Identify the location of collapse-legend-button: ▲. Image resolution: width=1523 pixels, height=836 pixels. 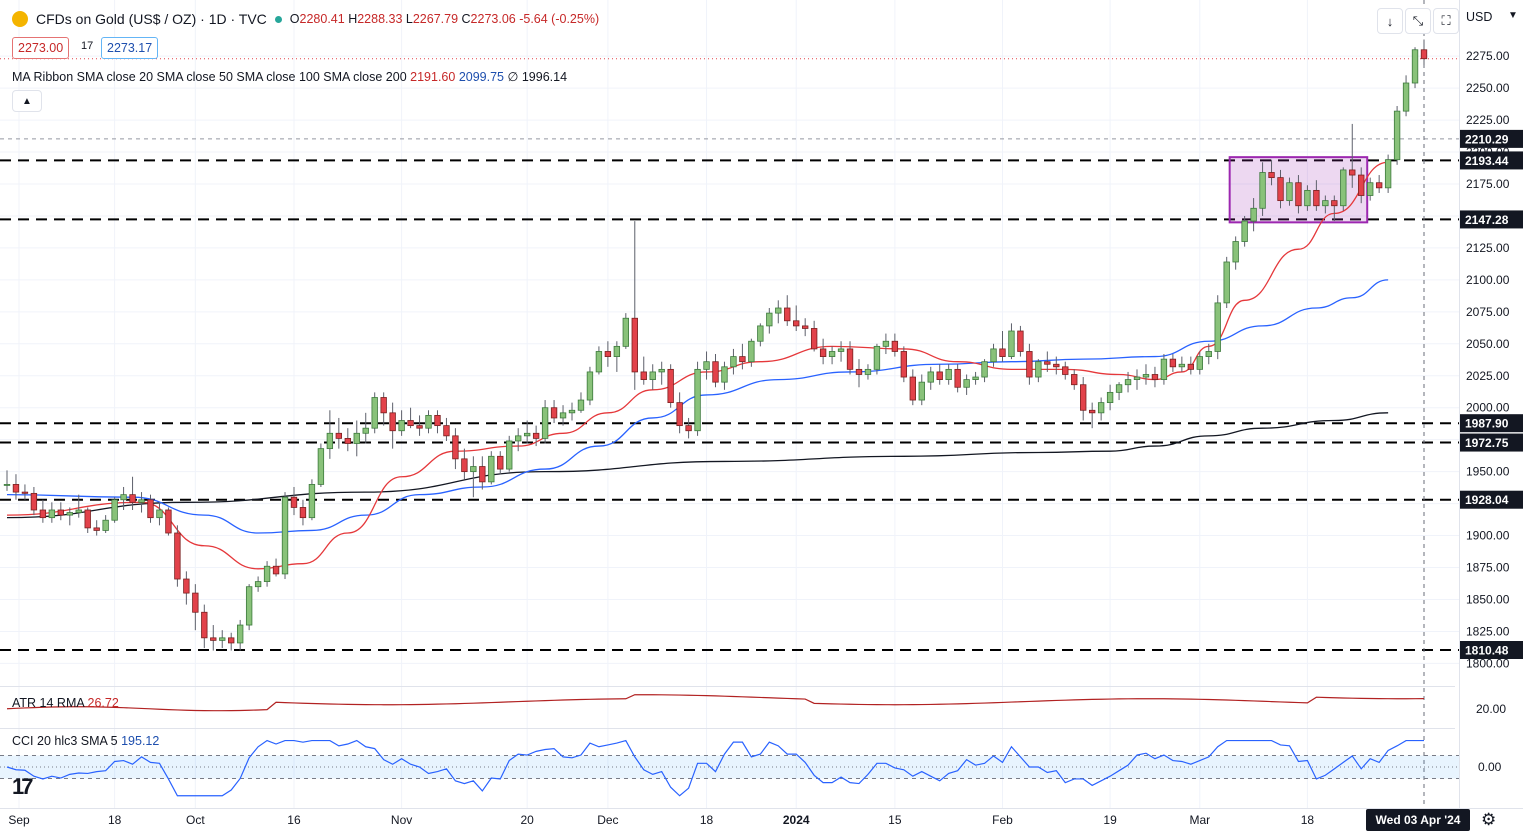
(27, 101).